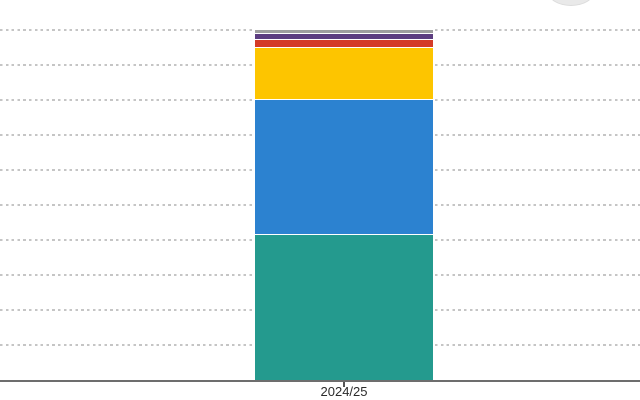  I want to click on bar-segment-gray-segment, so click(344, 31).